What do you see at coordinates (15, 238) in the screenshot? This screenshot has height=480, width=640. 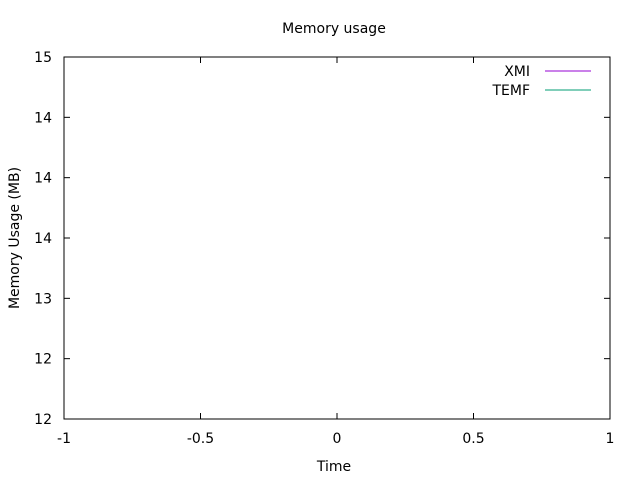 I see `y-axis-label: Memory Usage (MB)` at bounding box center [15, 238].